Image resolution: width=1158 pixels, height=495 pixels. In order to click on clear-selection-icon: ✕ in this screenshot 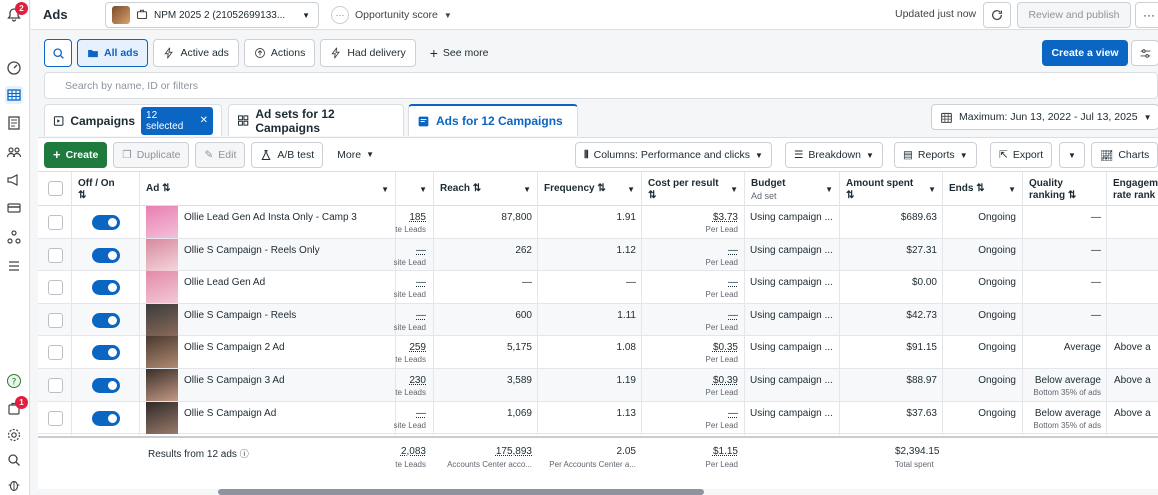, I will do `click(203, 120)`.